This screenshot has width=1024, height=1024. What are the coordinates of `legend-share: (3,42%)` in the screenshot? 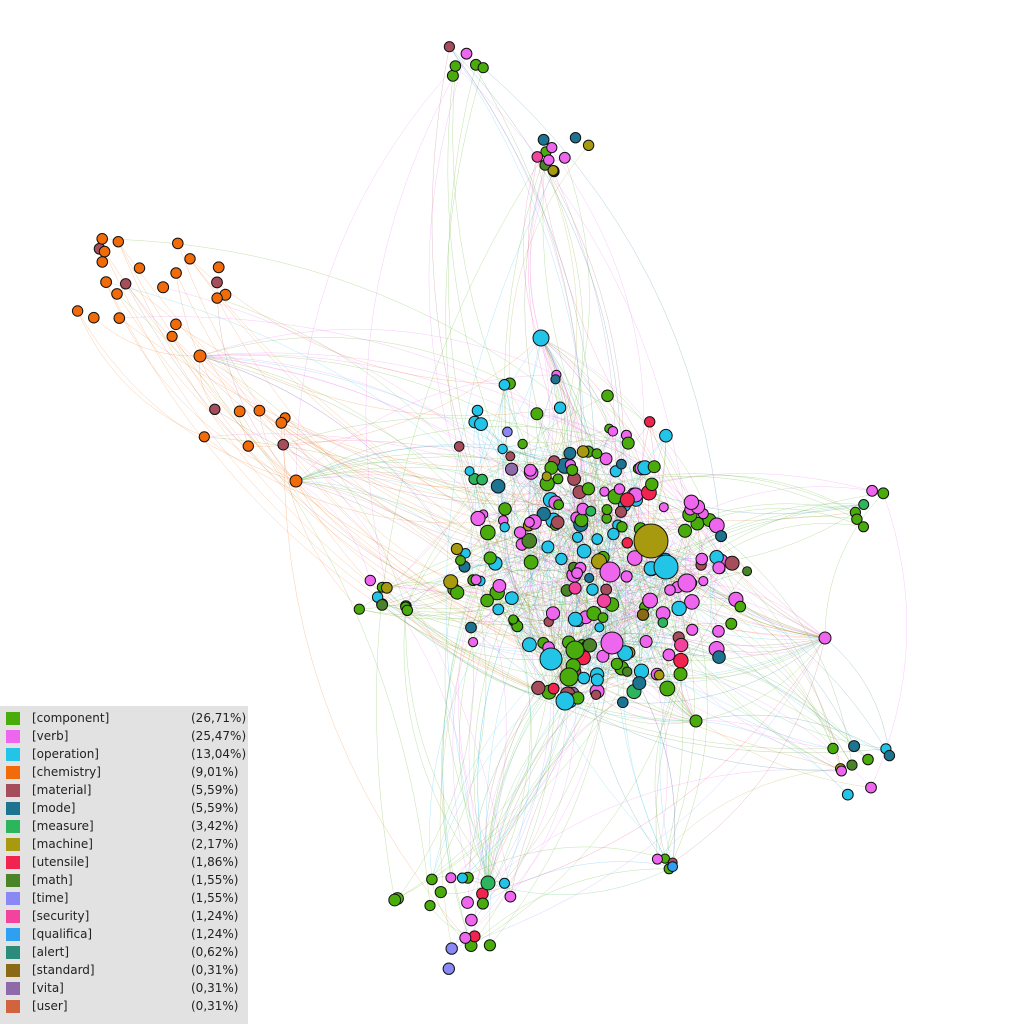 It's located at (215, 826).